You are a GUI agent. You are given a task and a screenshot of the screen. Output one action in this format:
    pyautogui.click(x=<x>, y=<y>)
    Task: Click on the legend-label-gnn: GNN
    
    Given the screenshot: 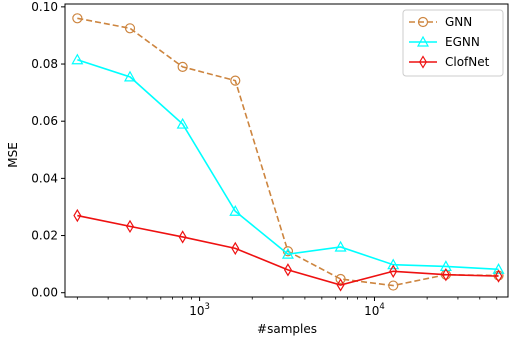 What is the action you would take?
    pyautogui.click(x=458, y=22)
    